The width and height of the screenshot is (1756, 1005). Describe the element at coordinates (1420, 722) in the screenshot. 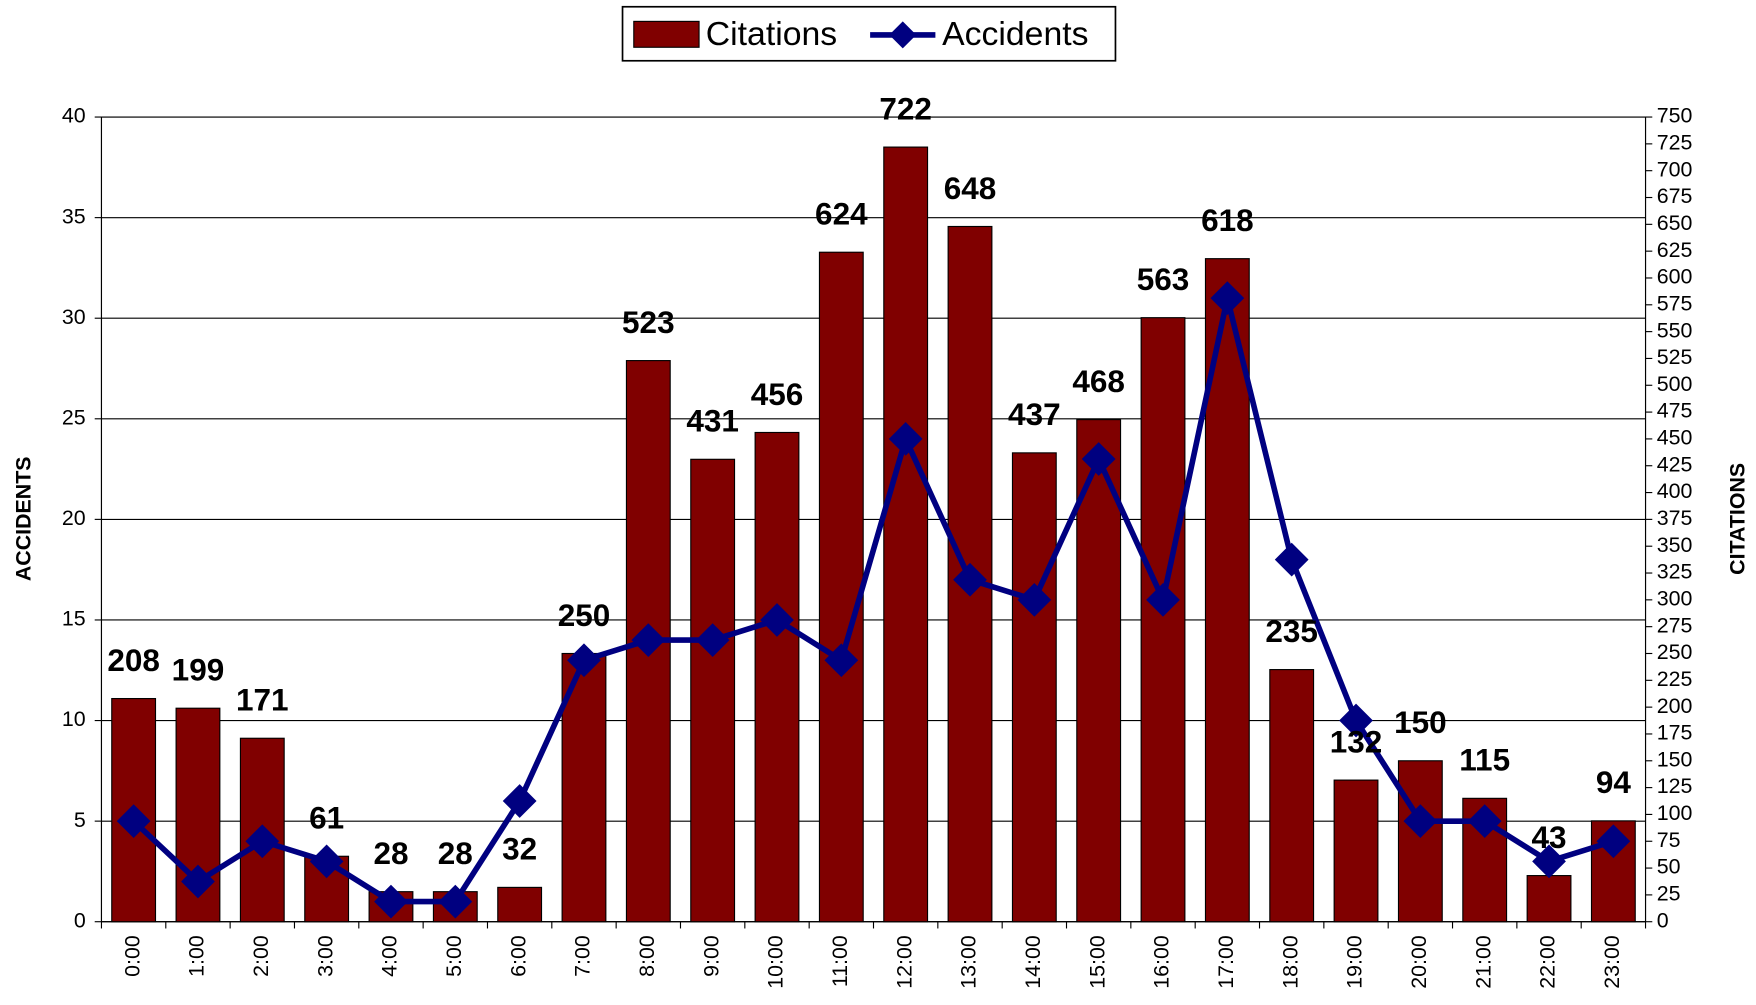

I see `data-label: 150` at that location.